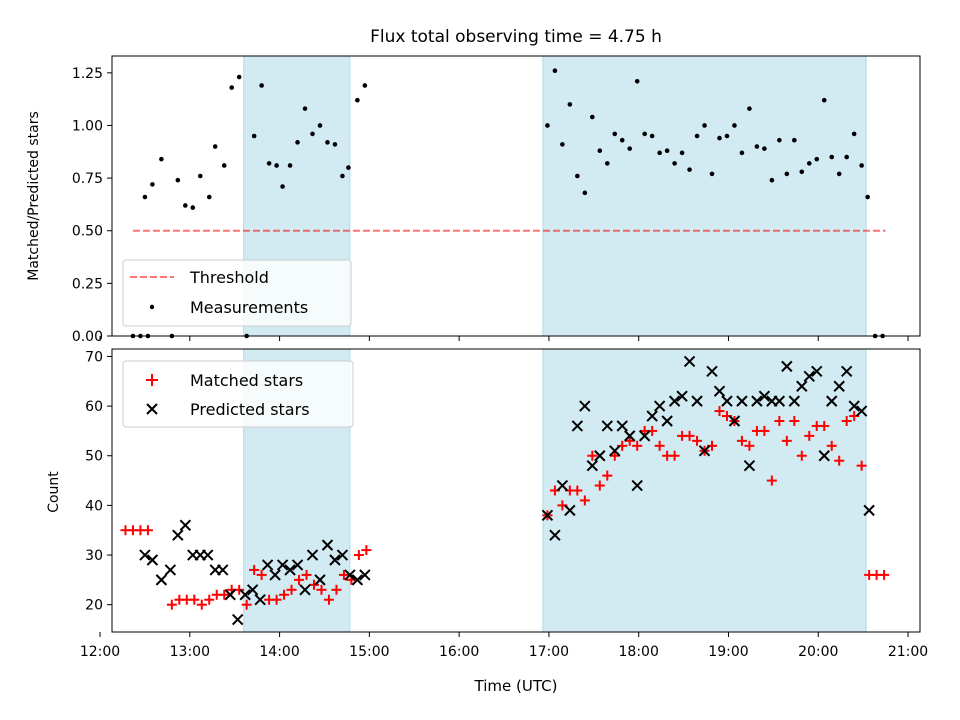  Describe the element at coordinates (98, 481) in the screenshot. I see `count-y-axis: 20 30 40 50 60 70` at that location.